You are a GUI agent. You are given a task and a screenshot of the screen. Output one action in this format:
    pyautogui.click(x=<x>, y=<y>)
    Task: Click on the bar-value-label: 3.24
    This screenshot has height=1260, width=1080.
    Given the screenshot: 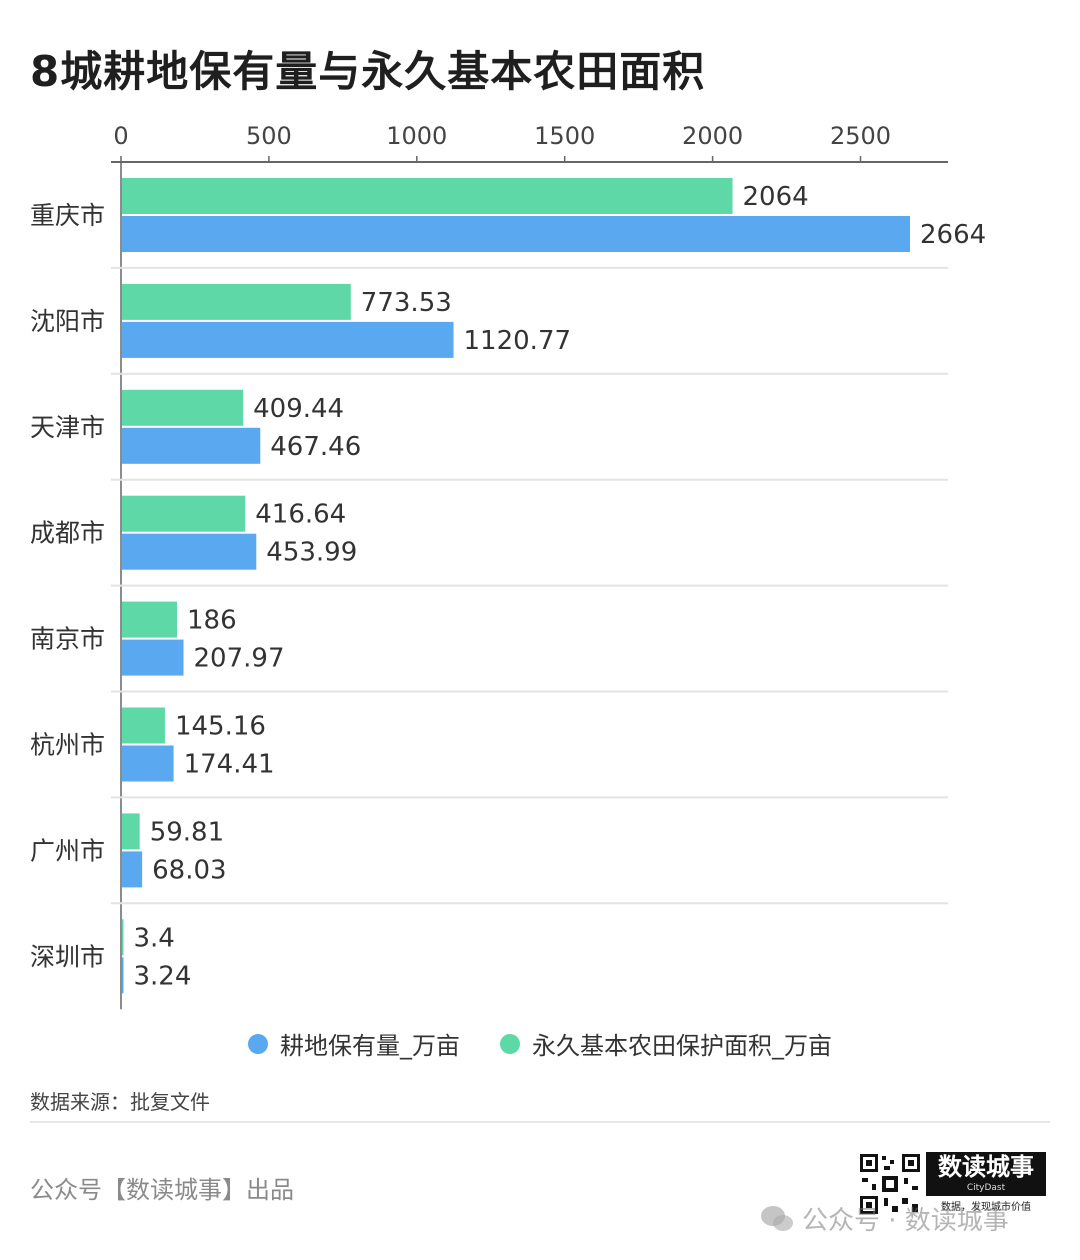 What is the action you would take?
    pyautogui.click(x=163, y=976)
    